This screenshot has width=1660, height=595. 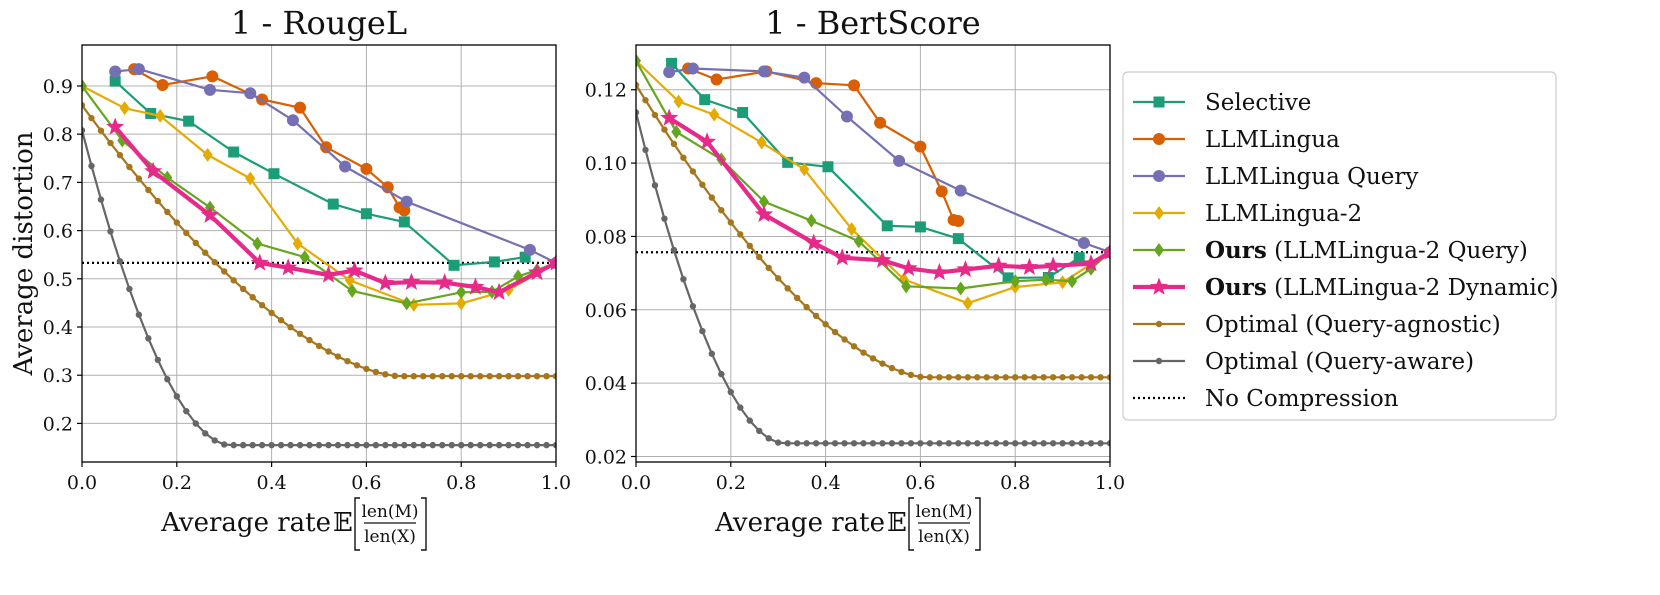 What do you see at coordinates (58, 183) in the screenshot?
I see `y-tick-label: 0.7` at bounding box center [58, 183].